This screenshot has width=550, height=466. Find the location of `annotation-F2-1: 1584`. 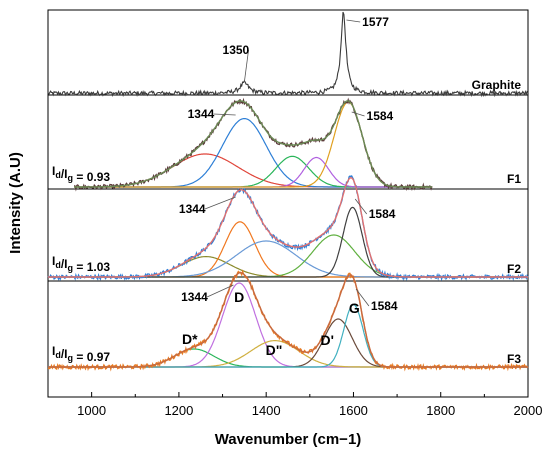

annotation-F2-1: 1584 is located at coordinates (382, 214).